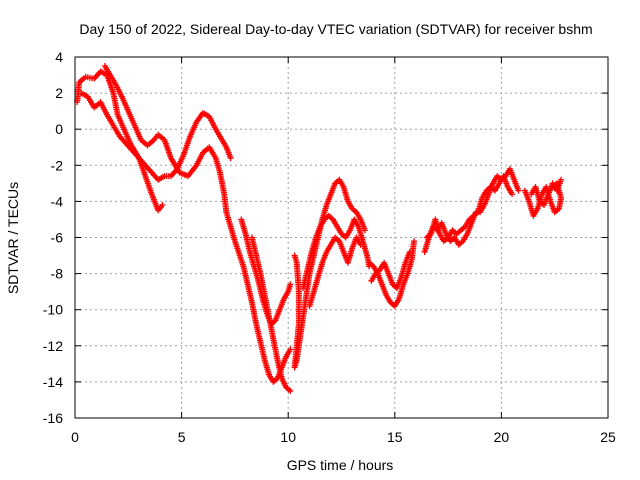  Describe the element at coordinates (75, 437) in the screenshot. I see `x-tick-label: 0` at that location.